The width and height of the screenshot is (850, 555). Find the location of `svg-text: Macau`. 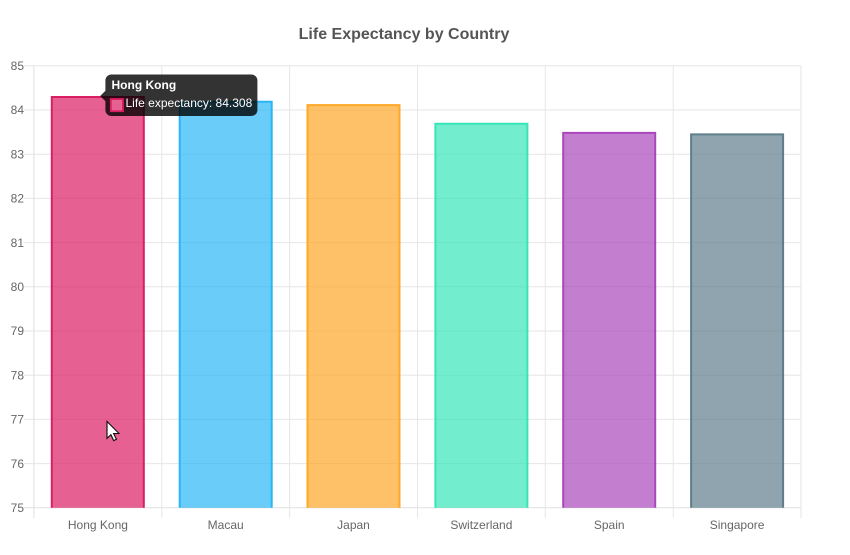

svg-text: Macau is located at coordinates (226, 525).